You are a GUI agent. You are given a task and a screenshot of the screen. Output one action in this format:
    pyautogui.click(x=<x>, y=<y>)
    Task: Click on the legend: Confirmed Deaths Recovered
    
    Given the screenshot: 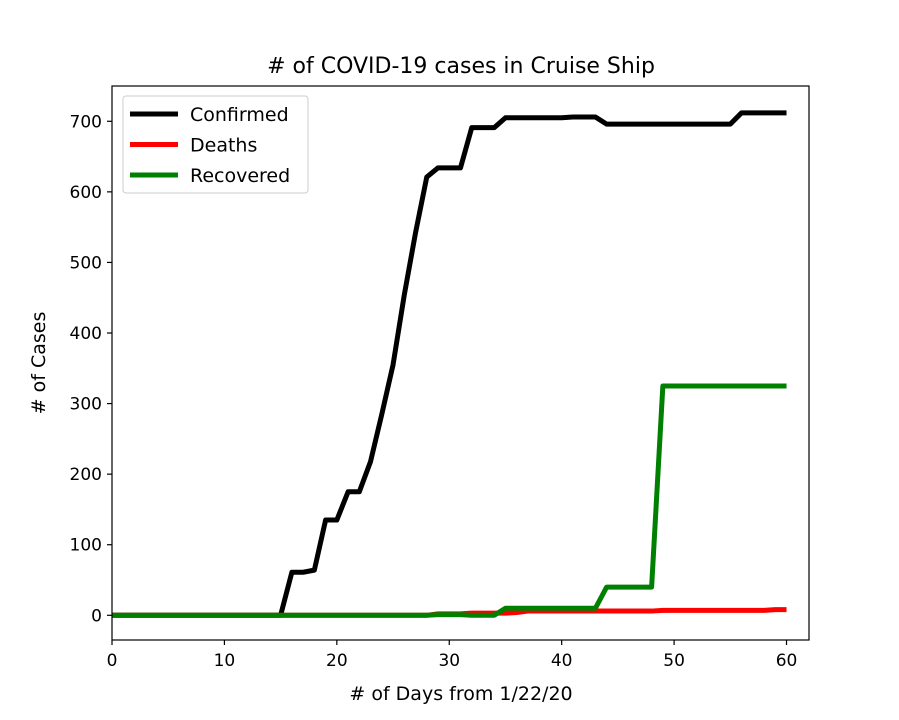 What is the action you would take?
    pyautogui.click(x=215, y=144)
    